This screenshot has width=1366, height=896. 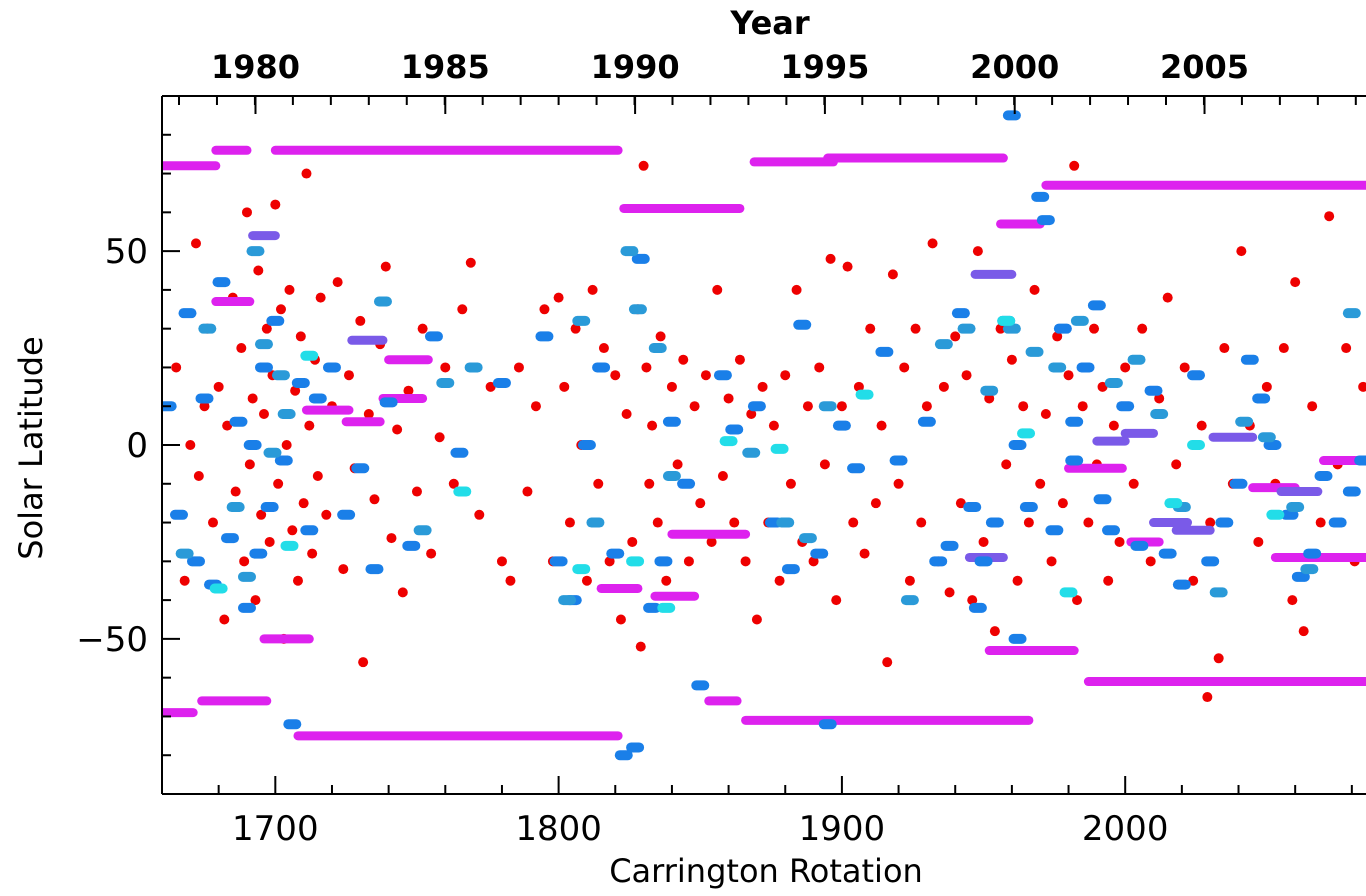 What do you see at coordinates (842, 829) in the screenshot?
I see `x-tick-label: 1900` at bounding box center [842, 829].